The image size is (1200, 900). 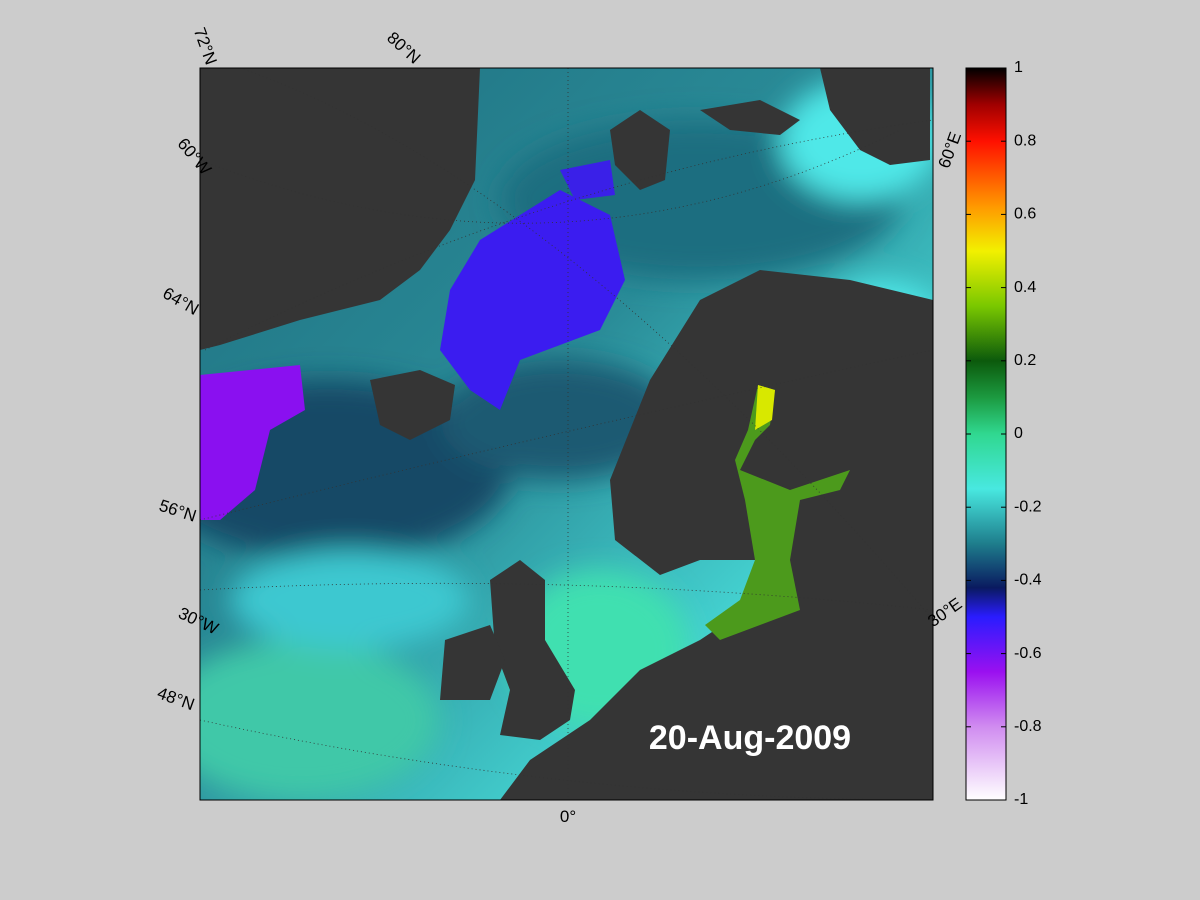 I want to click on colorbar-scale, so click(x=986, y=434).